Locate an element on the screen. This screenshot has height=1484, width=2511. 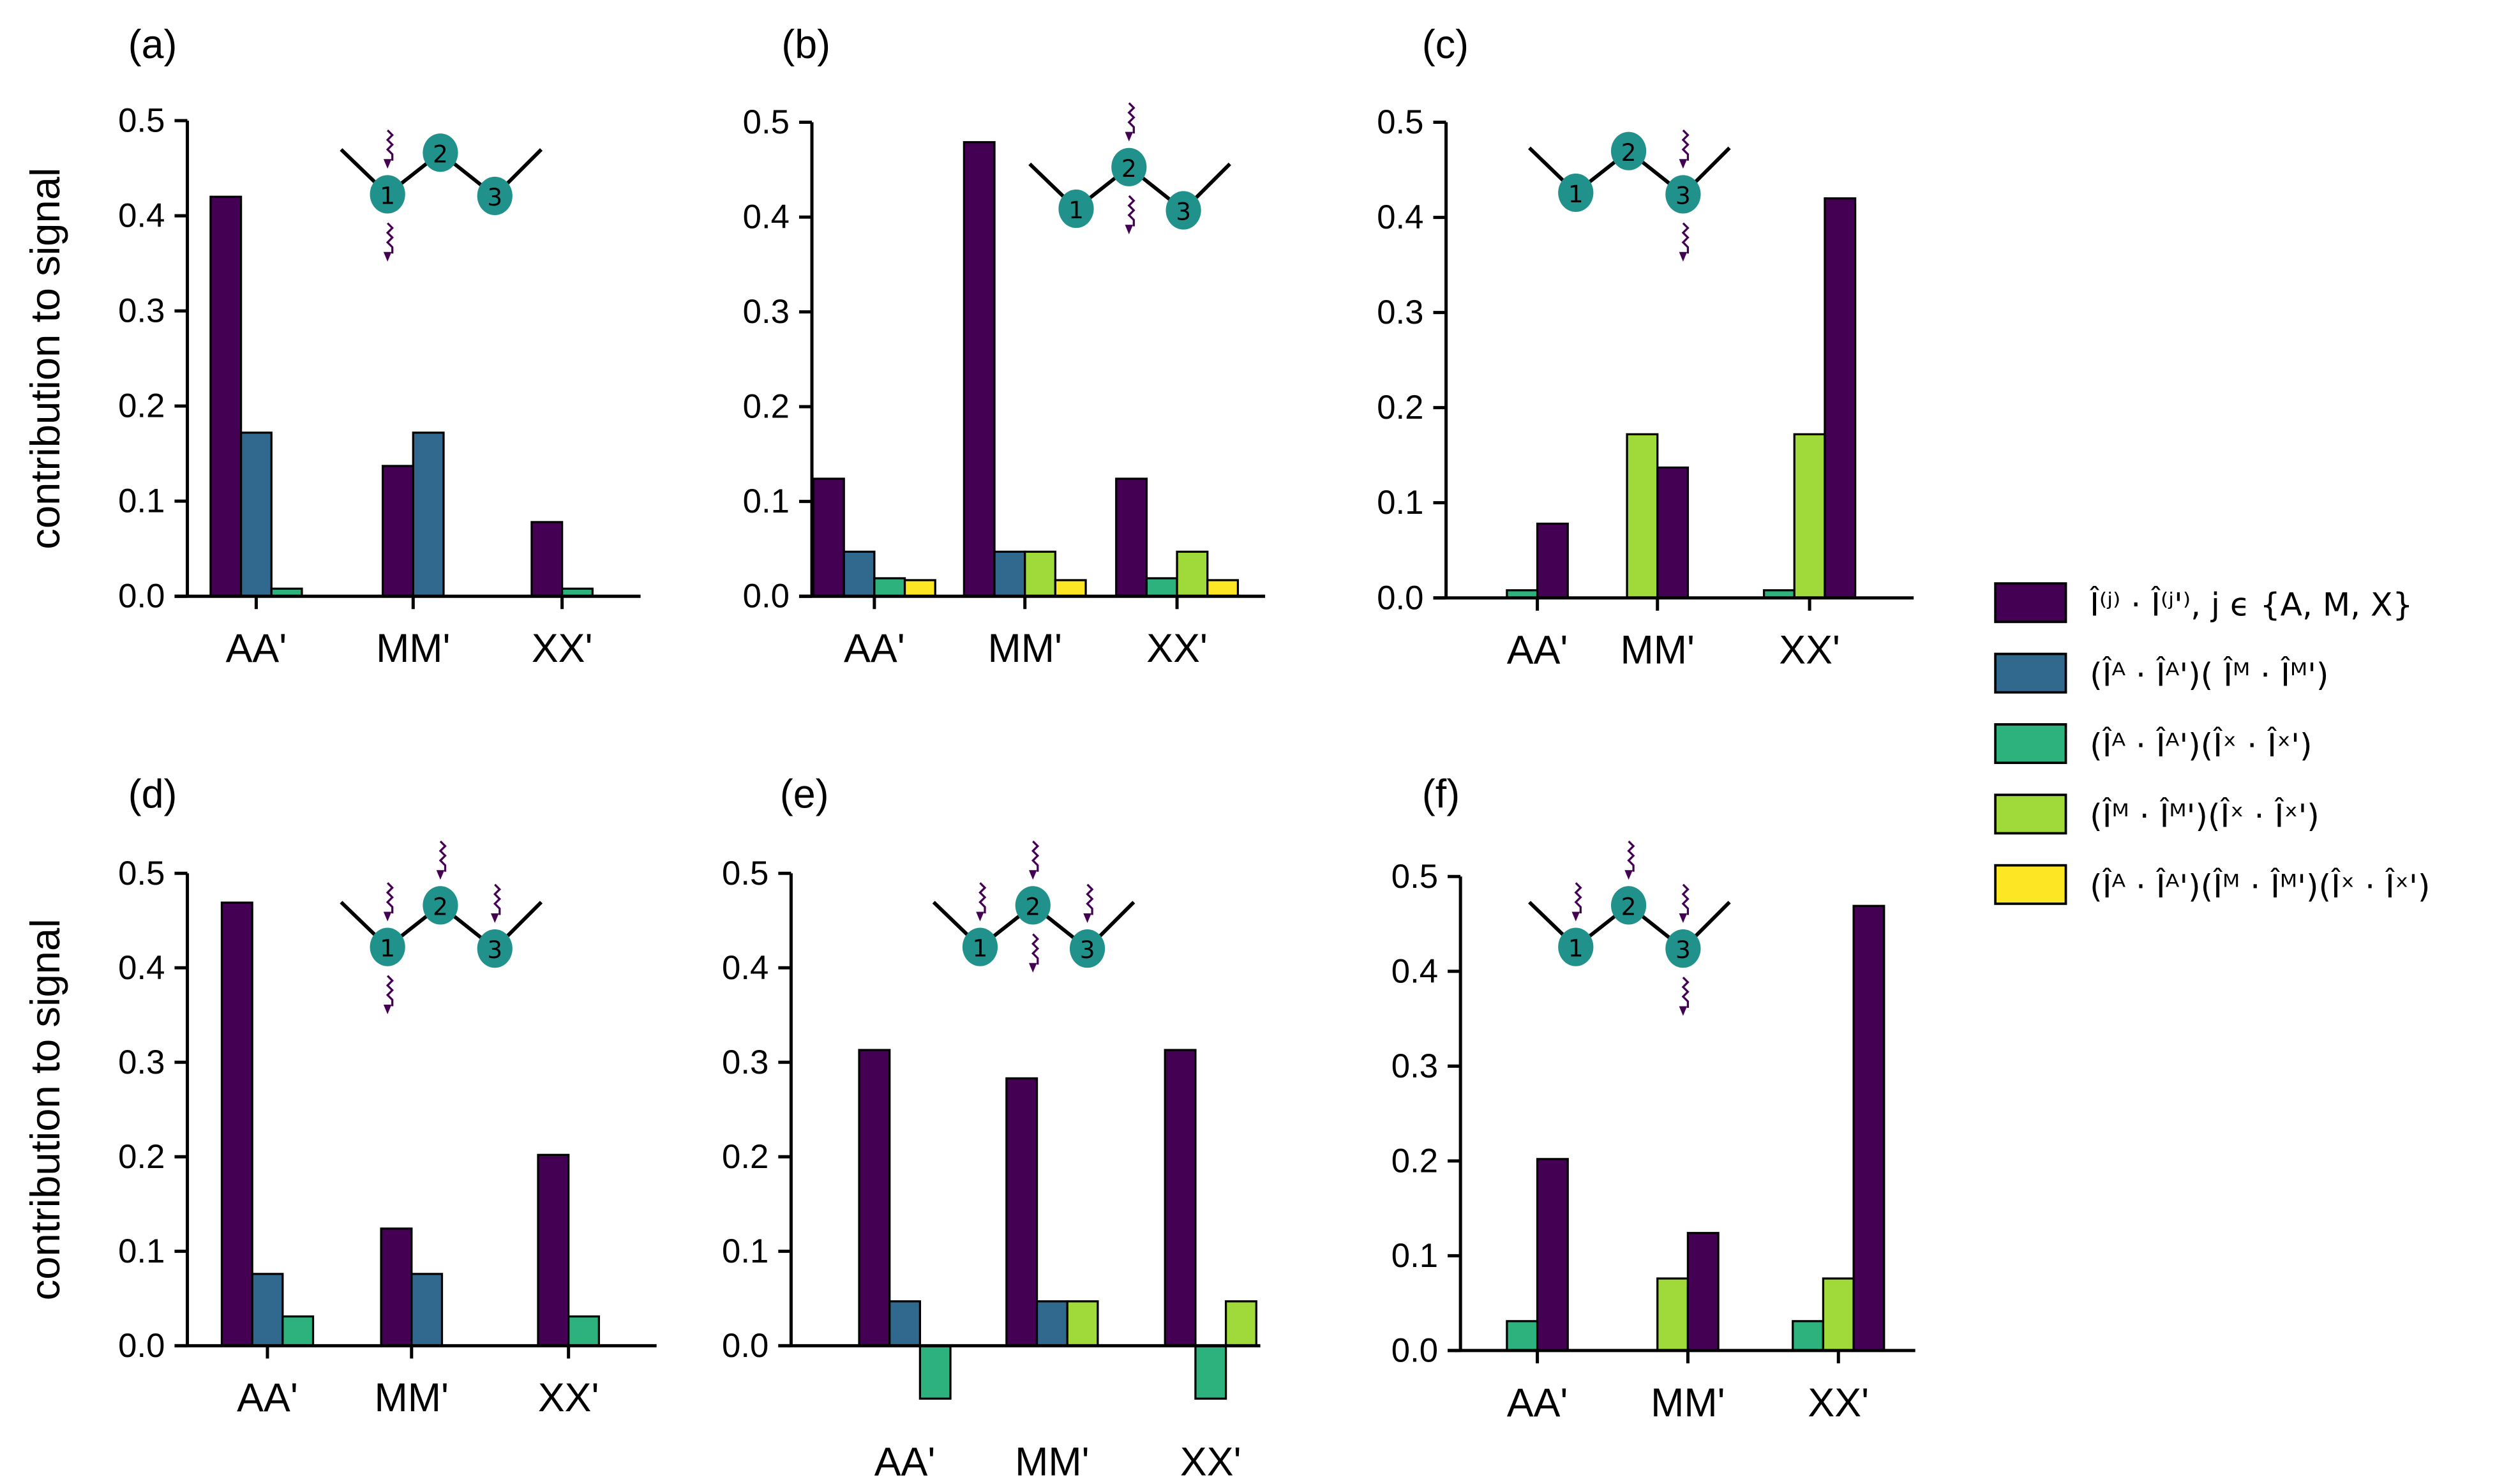
panel-c: (c) 0.0 0.1 0.2 0.3 0.4 0.5 AA' MM' XX' 1 2 3 is located at coordinates (1645, 347).